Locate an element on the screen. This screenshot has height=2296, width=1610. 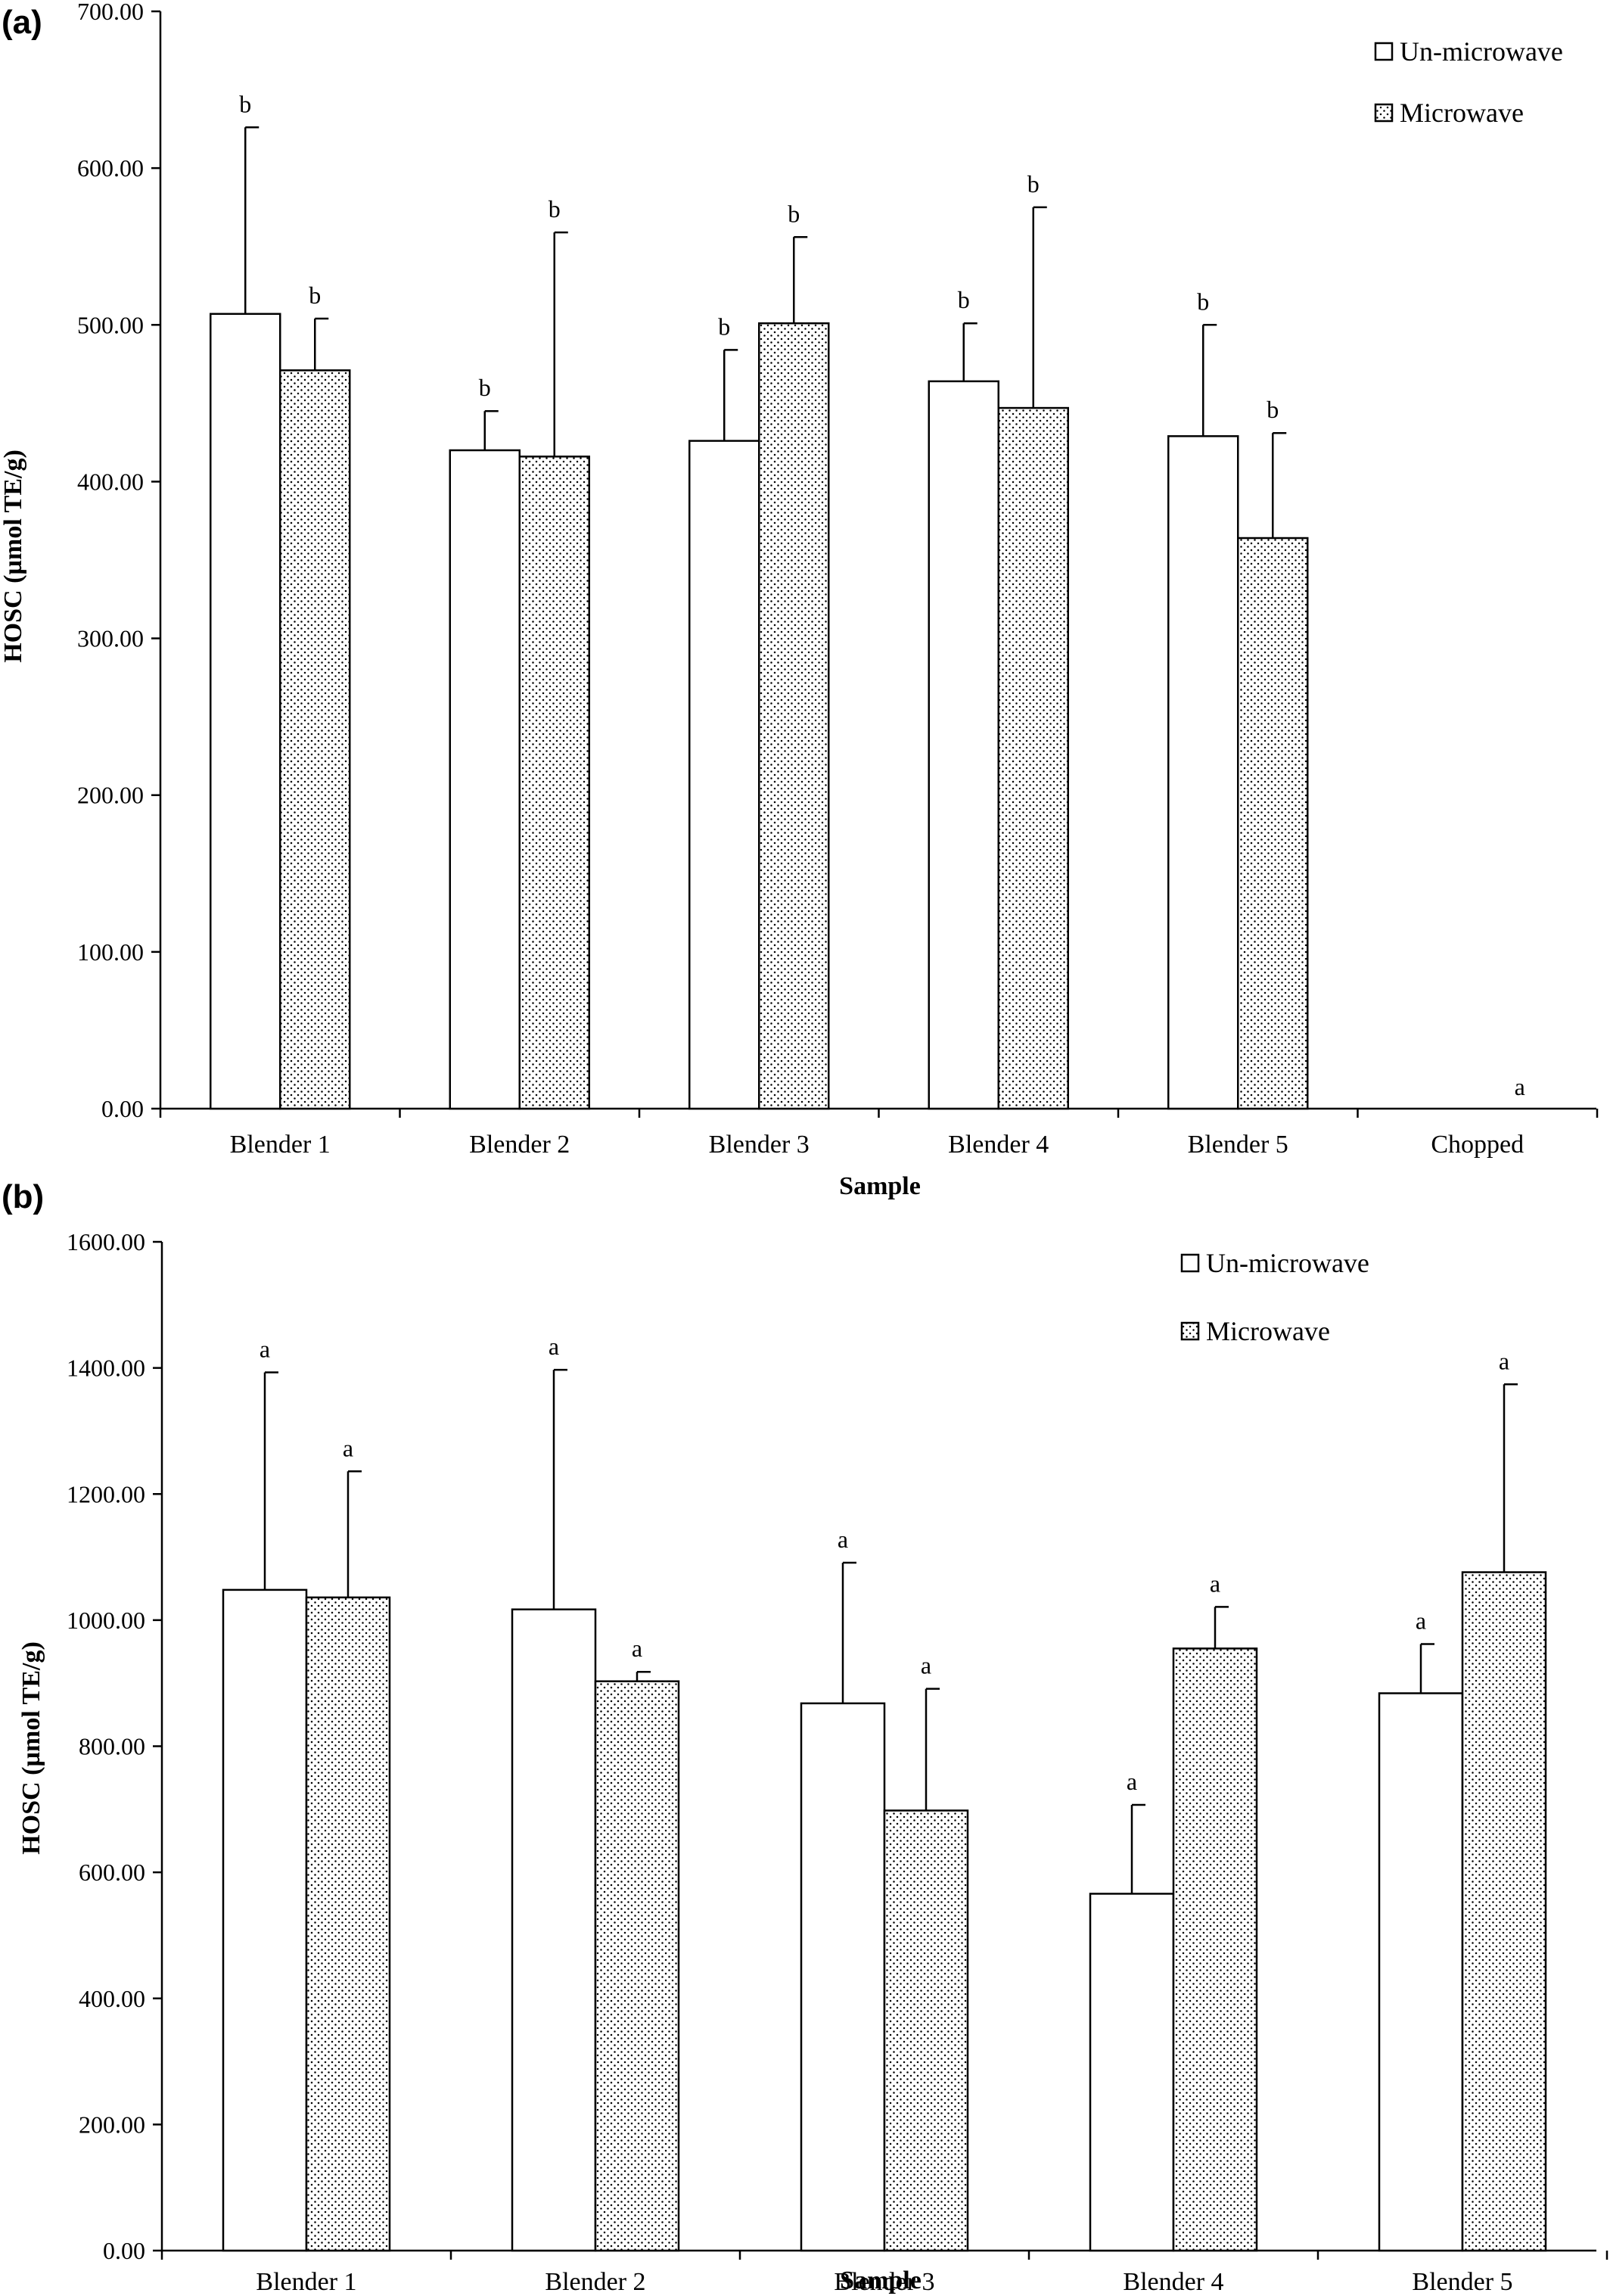
panel-a-x-axis-title: Sample is located at coordinates (880, 1186).